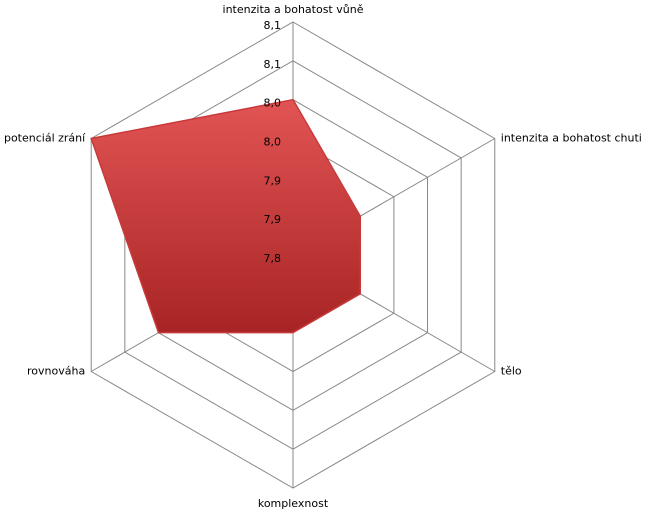  Describe the element at coordinates (293, 9) in the screenshot. I see `category-label: intenzita a bohatost vůně` at that location.